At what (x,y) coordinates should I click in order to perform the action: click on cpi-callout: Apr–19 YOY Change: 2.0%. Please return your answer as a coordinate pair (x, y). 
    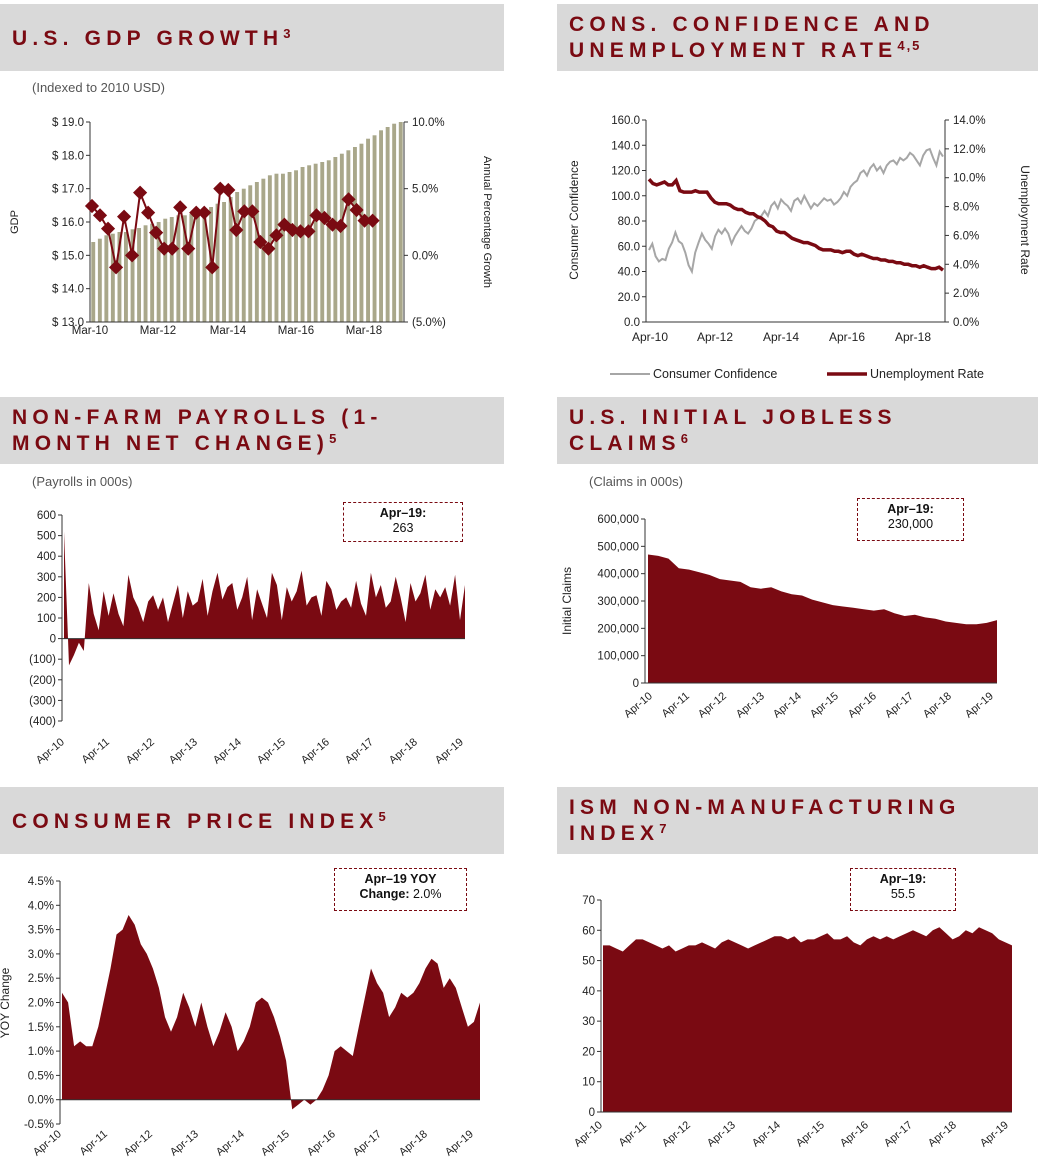
    Looking at the image, I should click on (400, 889).